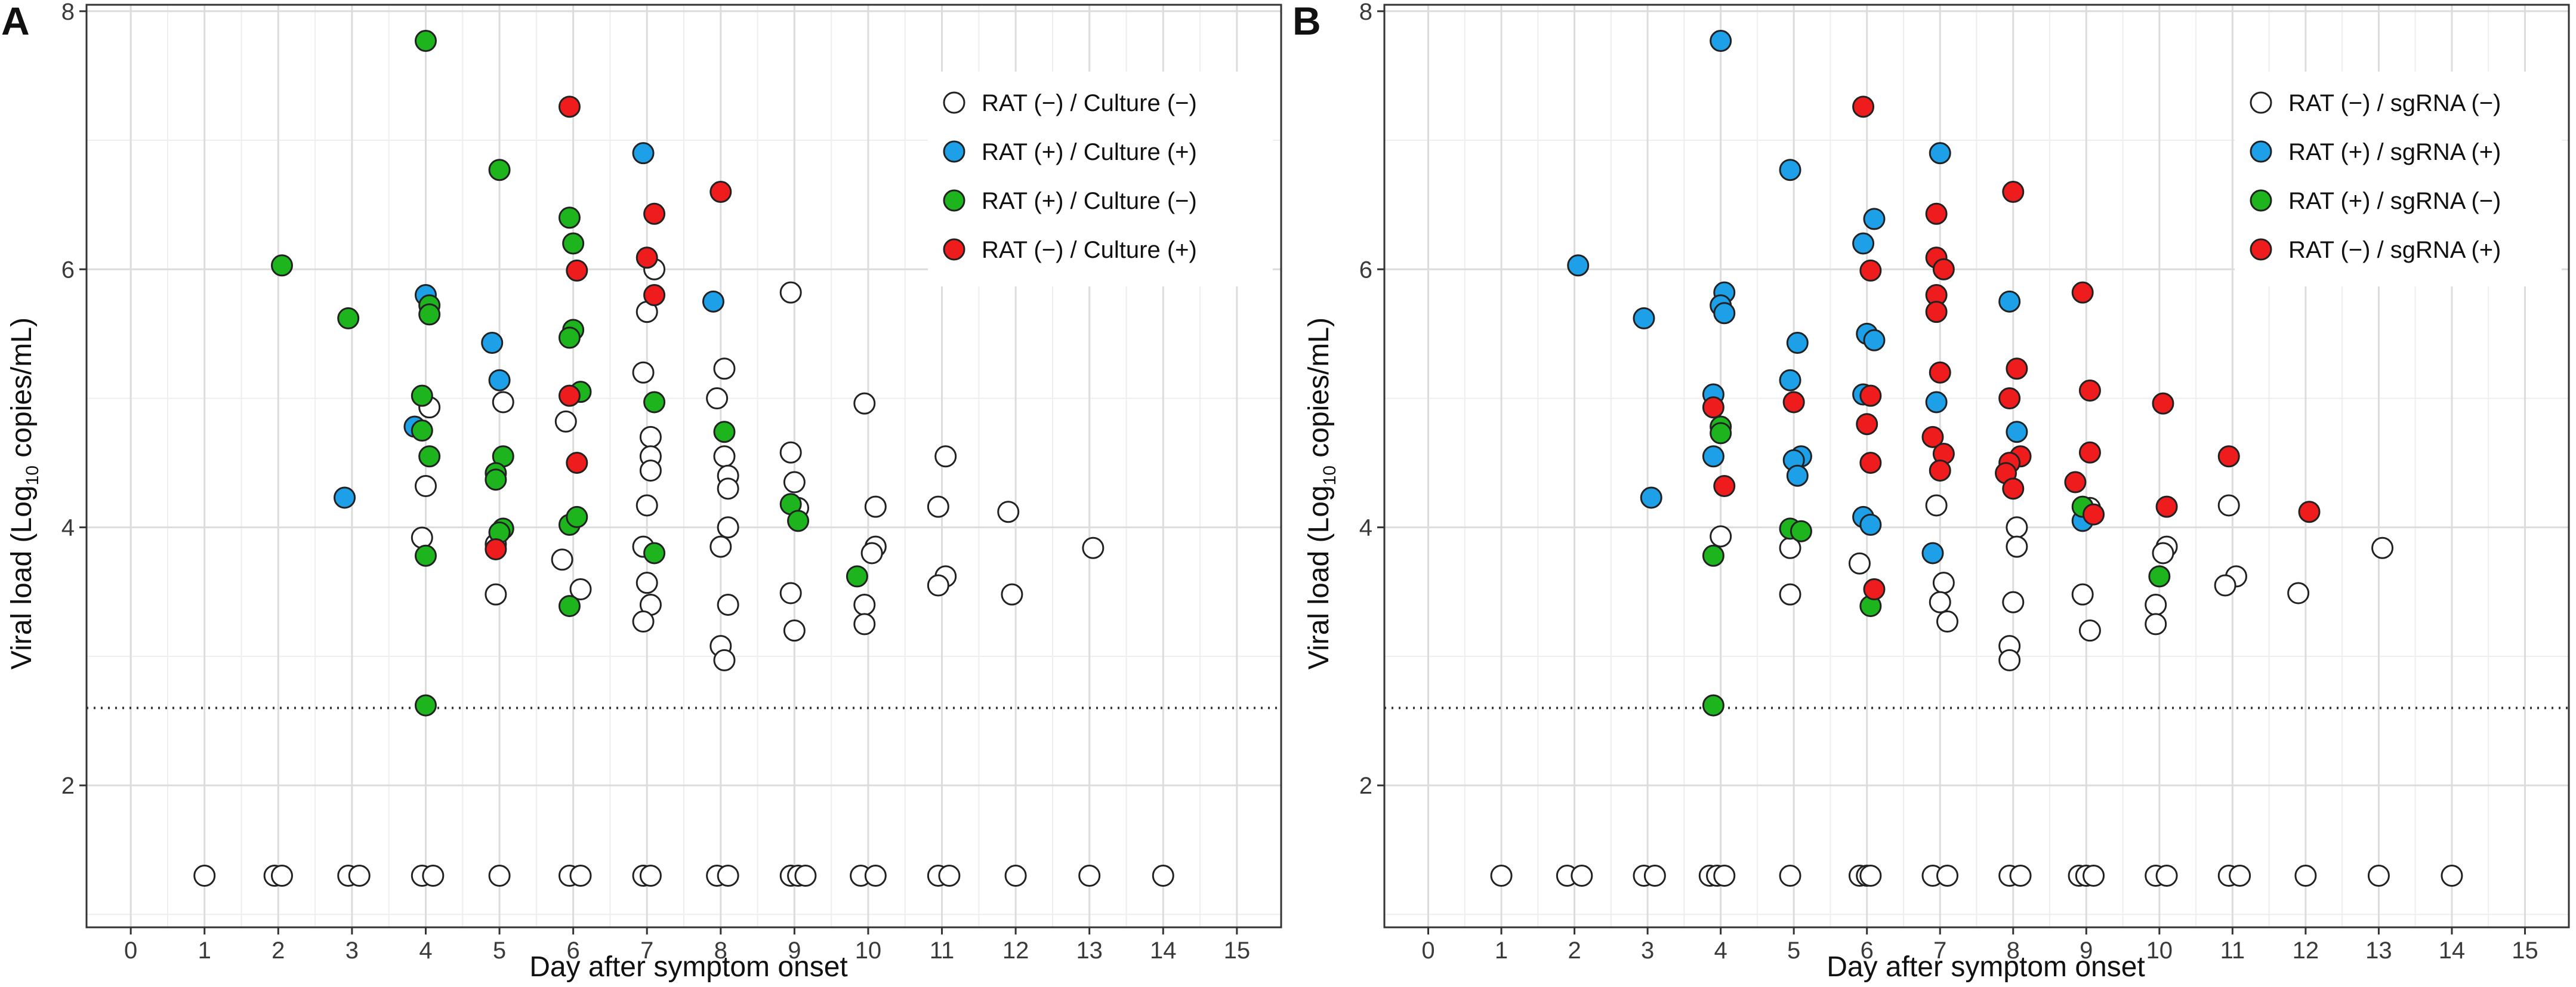 This screenshot has height=987, width=2576. What do you see at coordinates (2232, 950) in the screenshot?
I see `panel-b-x-tick-label: 11` at bounding box center [2232, 950].